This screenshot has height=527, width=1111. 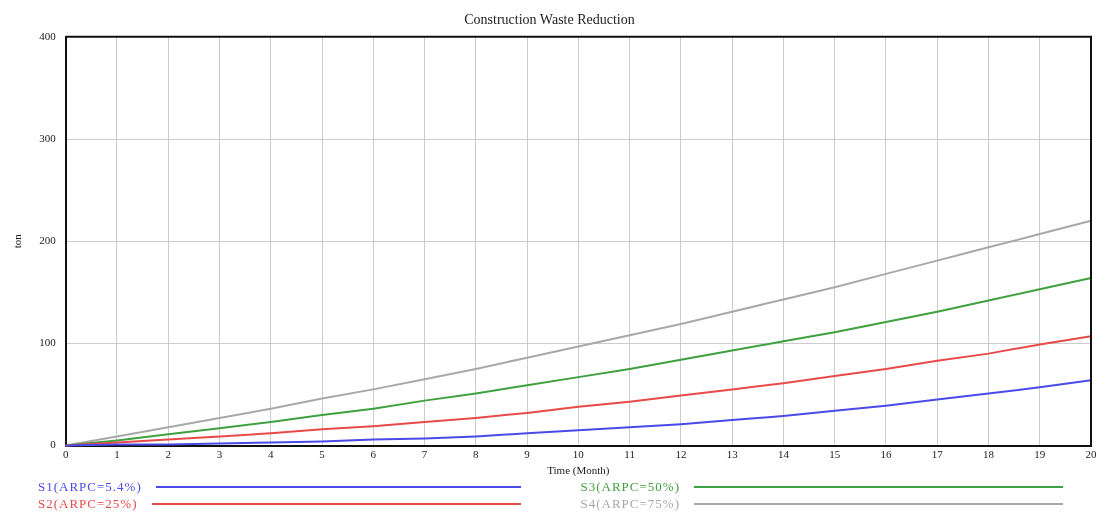 What do you see at coordinates (835, 454) in the screenshot?
I see `x-tick-label: 15` at bounding box center [835, 454].